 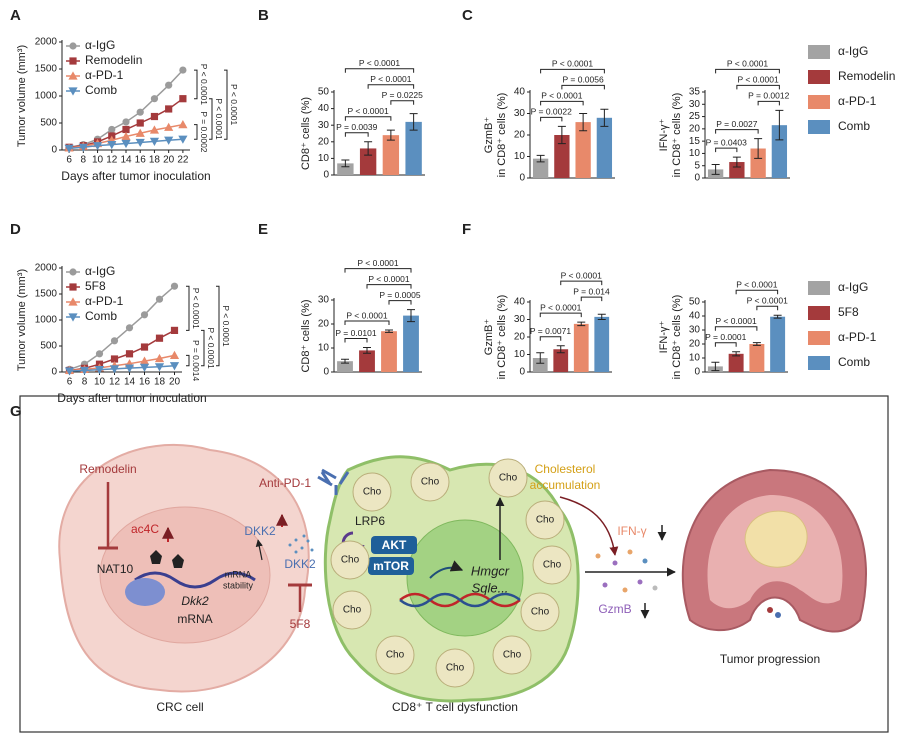 I want to click on cell-dot, so click(x=778, y=615).